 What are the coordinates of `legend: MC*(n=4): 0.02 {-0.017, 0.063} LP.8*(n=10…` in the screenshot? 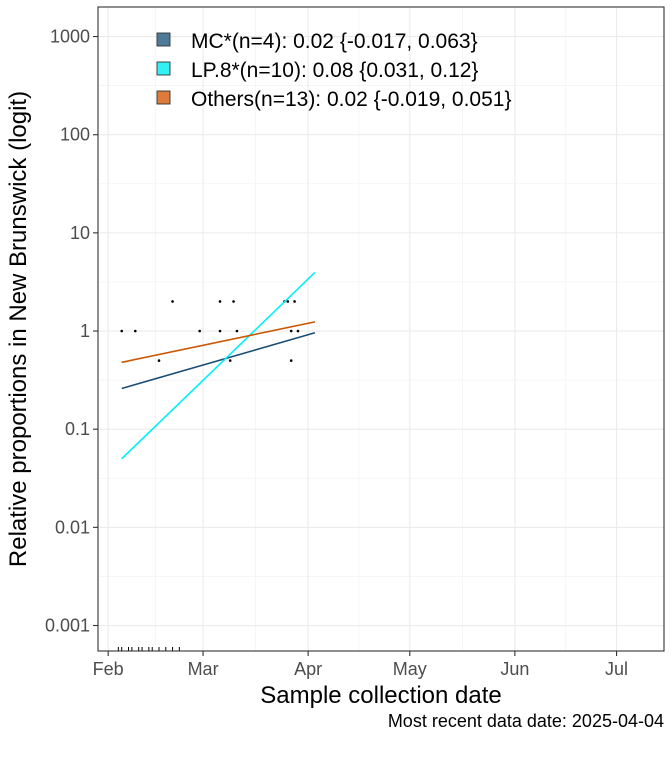 It's located at (333, 70).